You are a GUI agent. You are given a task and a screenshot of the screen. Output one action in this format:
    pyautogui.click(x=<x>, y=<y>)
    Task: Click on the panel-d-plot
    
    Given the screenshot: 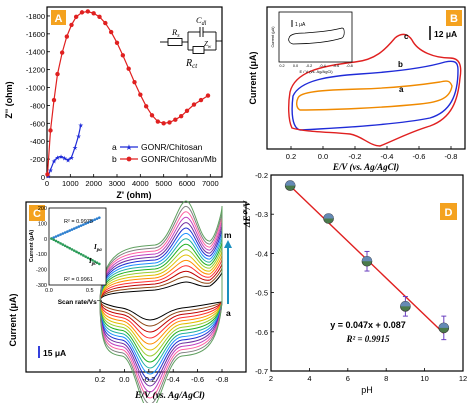 What is the action you would take?
    pyautogui.click(x=367, y=260)
    